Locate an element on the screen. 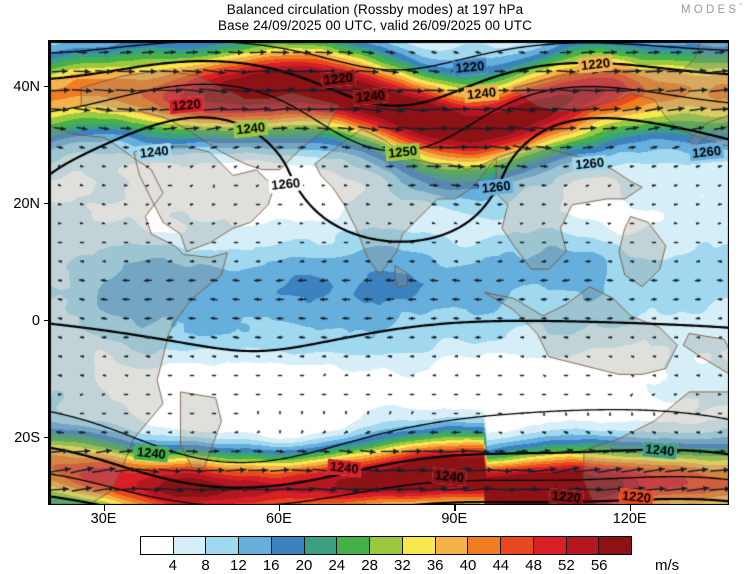  x-axis-label: 90E is located at coordinates (454, 519).